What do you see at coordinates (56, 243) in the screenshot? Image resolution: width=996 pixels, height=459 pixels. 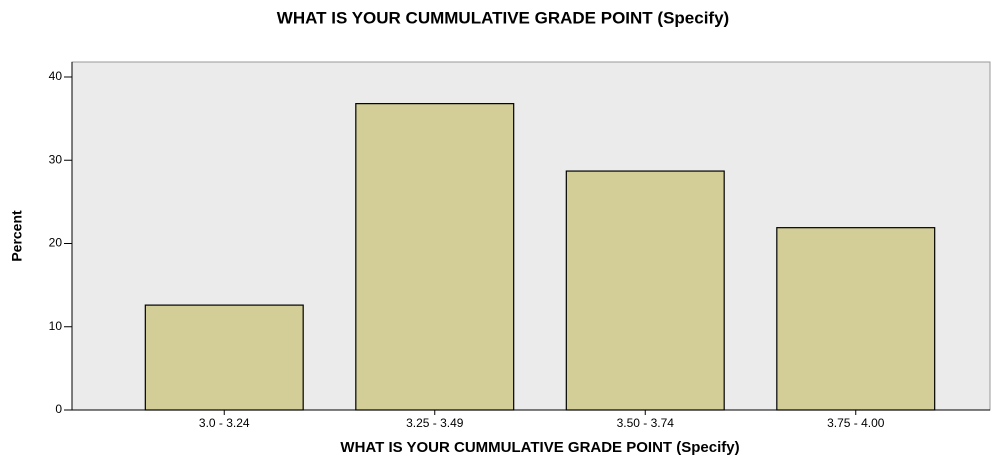 I see `y-tick-label: 20` at bounding box center [56, 243].